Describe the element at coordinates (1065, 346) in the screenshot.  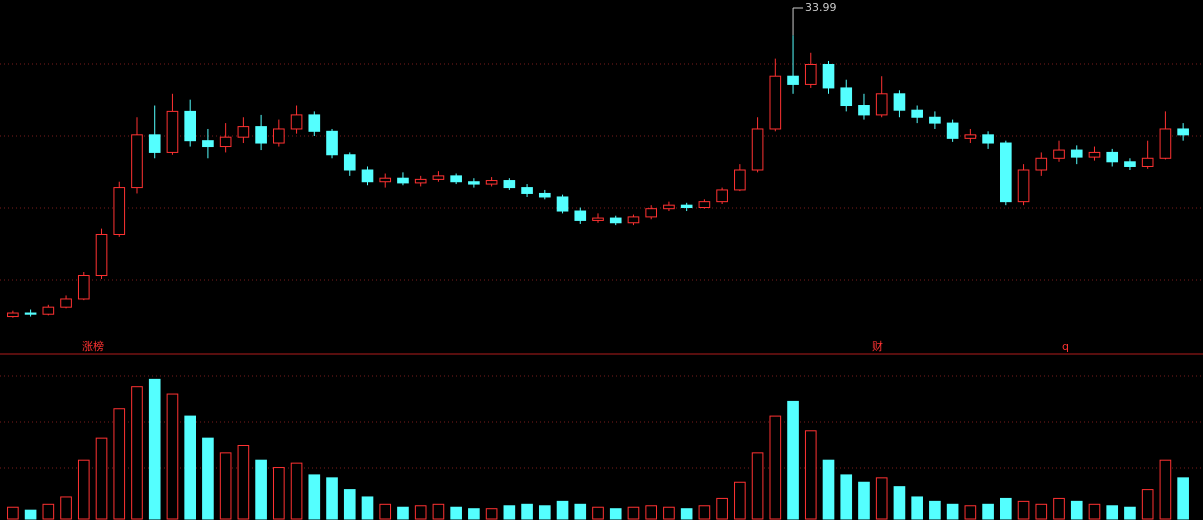
I see `event-marker: q` at that location.